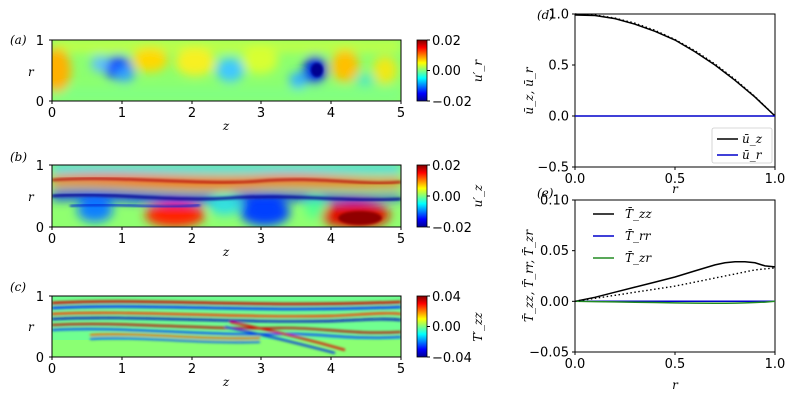  Describe the element at coordinates (226, 117) in the screenshot. I see `axis-a-x: 0 1 2 3 4 5 z` at that location.